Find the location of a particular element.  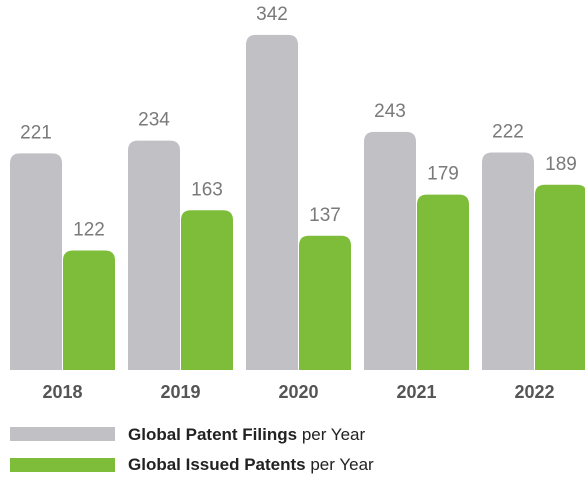

data-label: 179 is located at coordinates (443, 174).